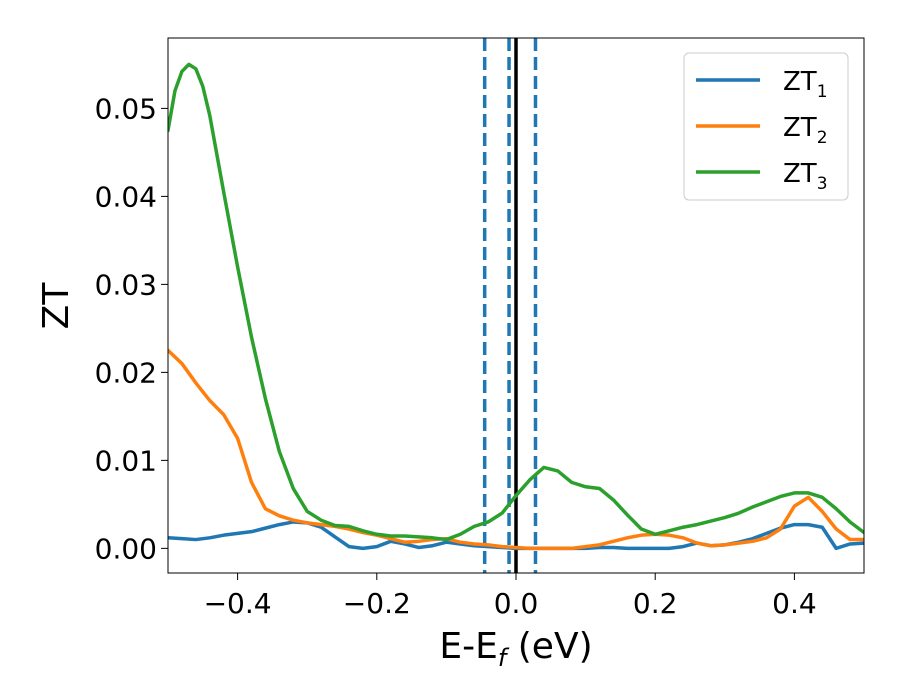  Describe the element at coordinates (126, 372) in the screenshot. I see `y-tick-label: 0.02` at that location.